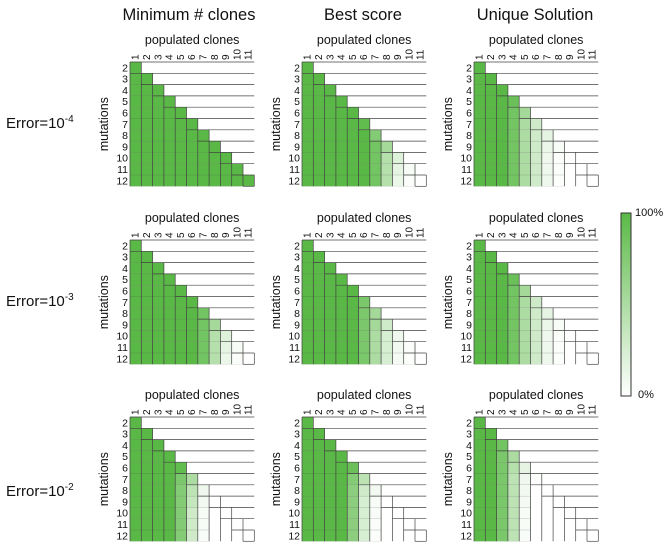  Describe the element at coordinates (192, 40) in the screenshot. I see `x-axis-label: populated clones` at that location.